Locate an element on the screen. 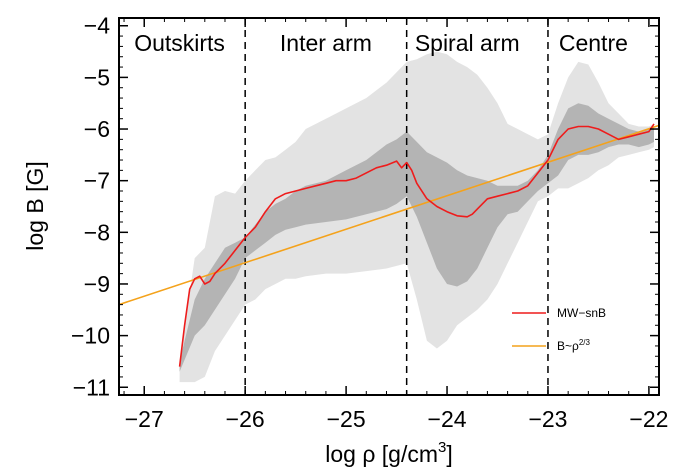 Image resolution: width=678 pixels, height=473 pixels. region-label-0: Outskirts is located at coordinates (179, 43).